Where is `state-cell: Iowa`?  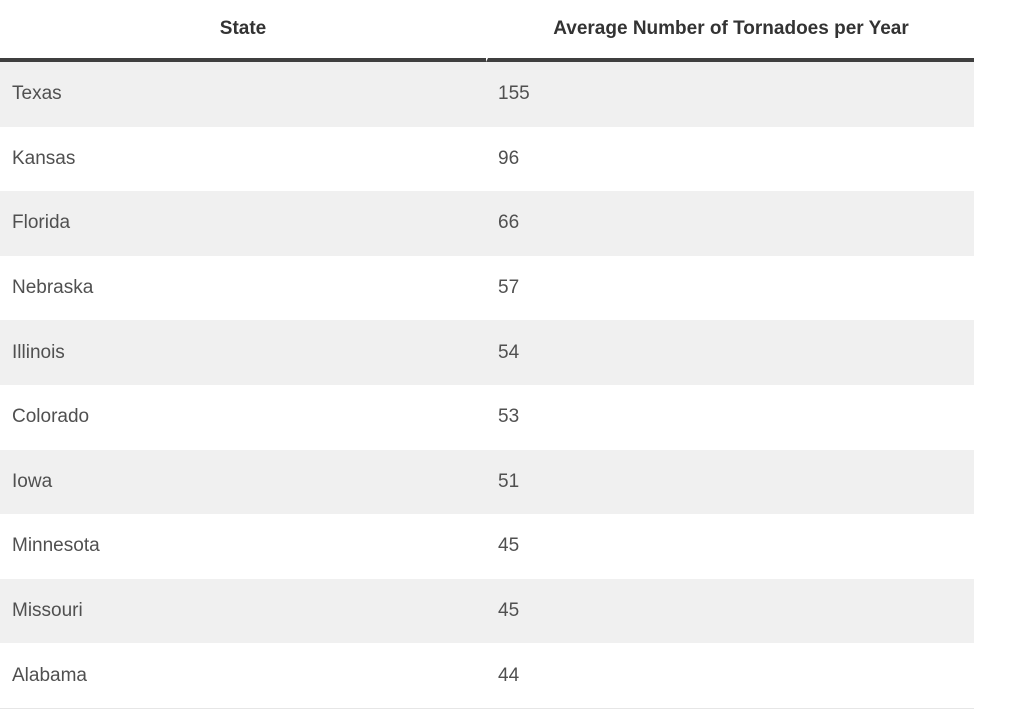
state-cell: Iowa is located at coordinates (243, 482).